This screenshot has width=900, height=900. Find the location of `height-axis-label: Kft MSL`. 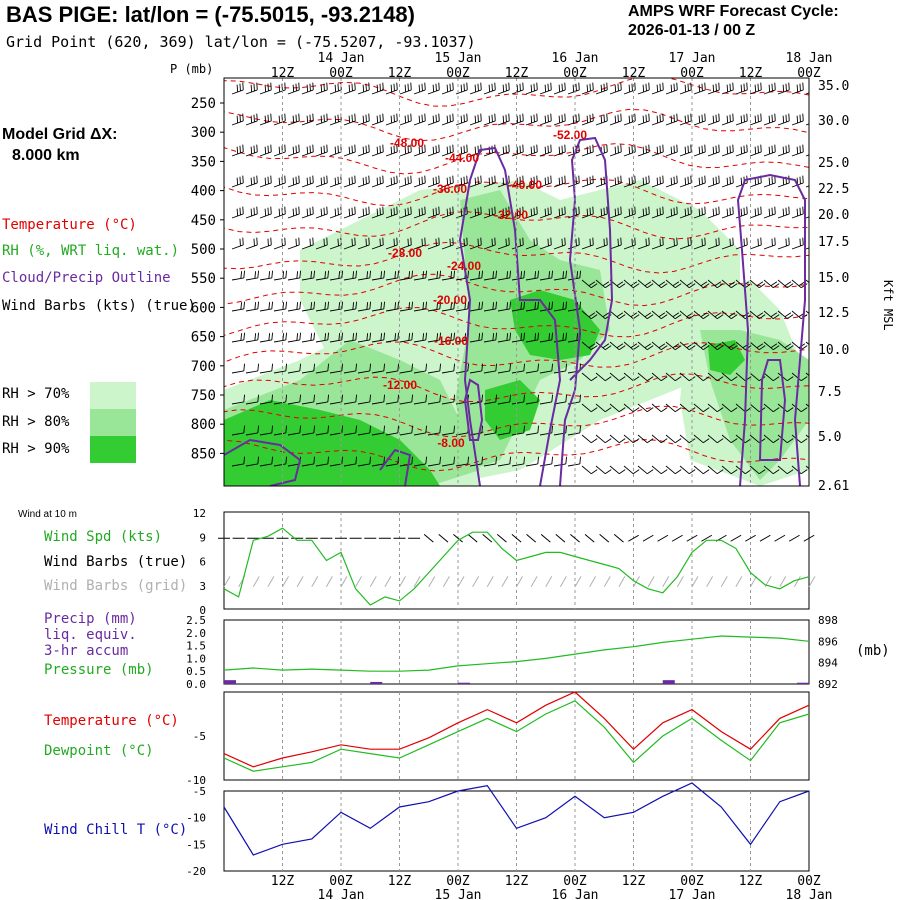

height-axis-label: Kft MSL is located at coordinates (888, 305).